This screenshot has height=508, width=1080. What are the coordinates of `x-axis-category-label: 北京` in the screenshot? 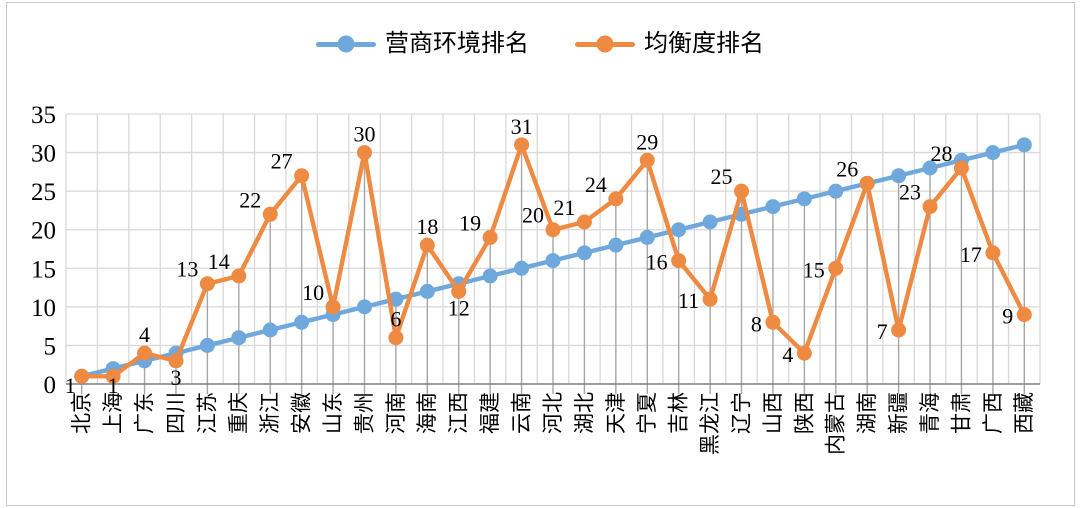 It's located at (82, 413).